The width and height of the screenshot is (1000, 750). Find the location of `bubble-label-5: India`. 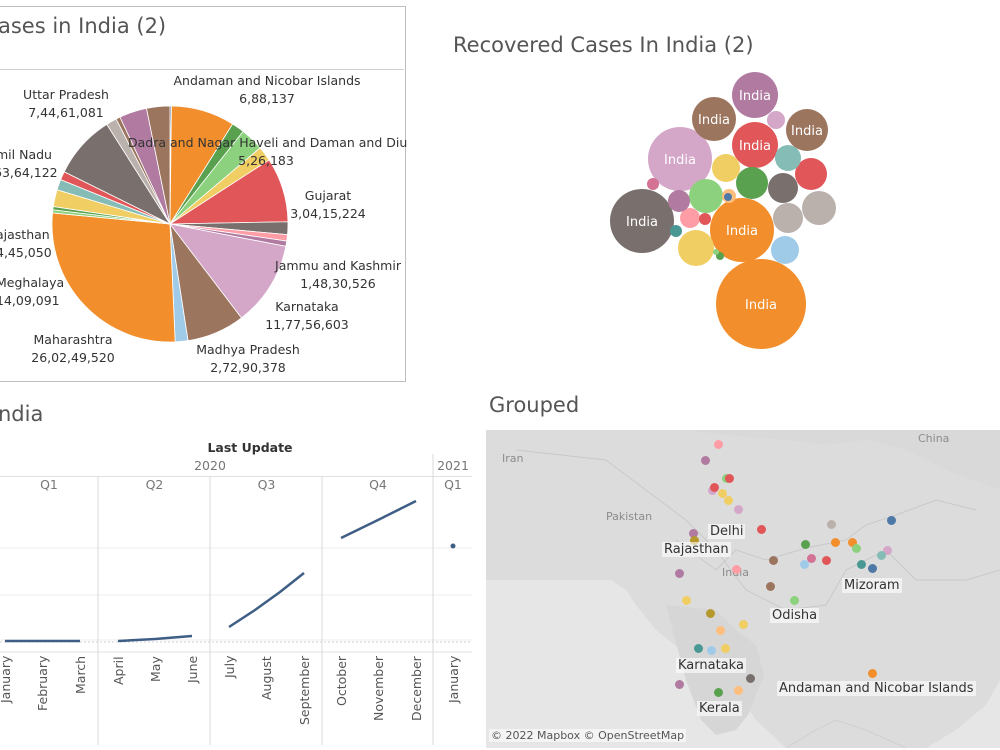

bubble-label-5: India is located at coordinates (755, 96).